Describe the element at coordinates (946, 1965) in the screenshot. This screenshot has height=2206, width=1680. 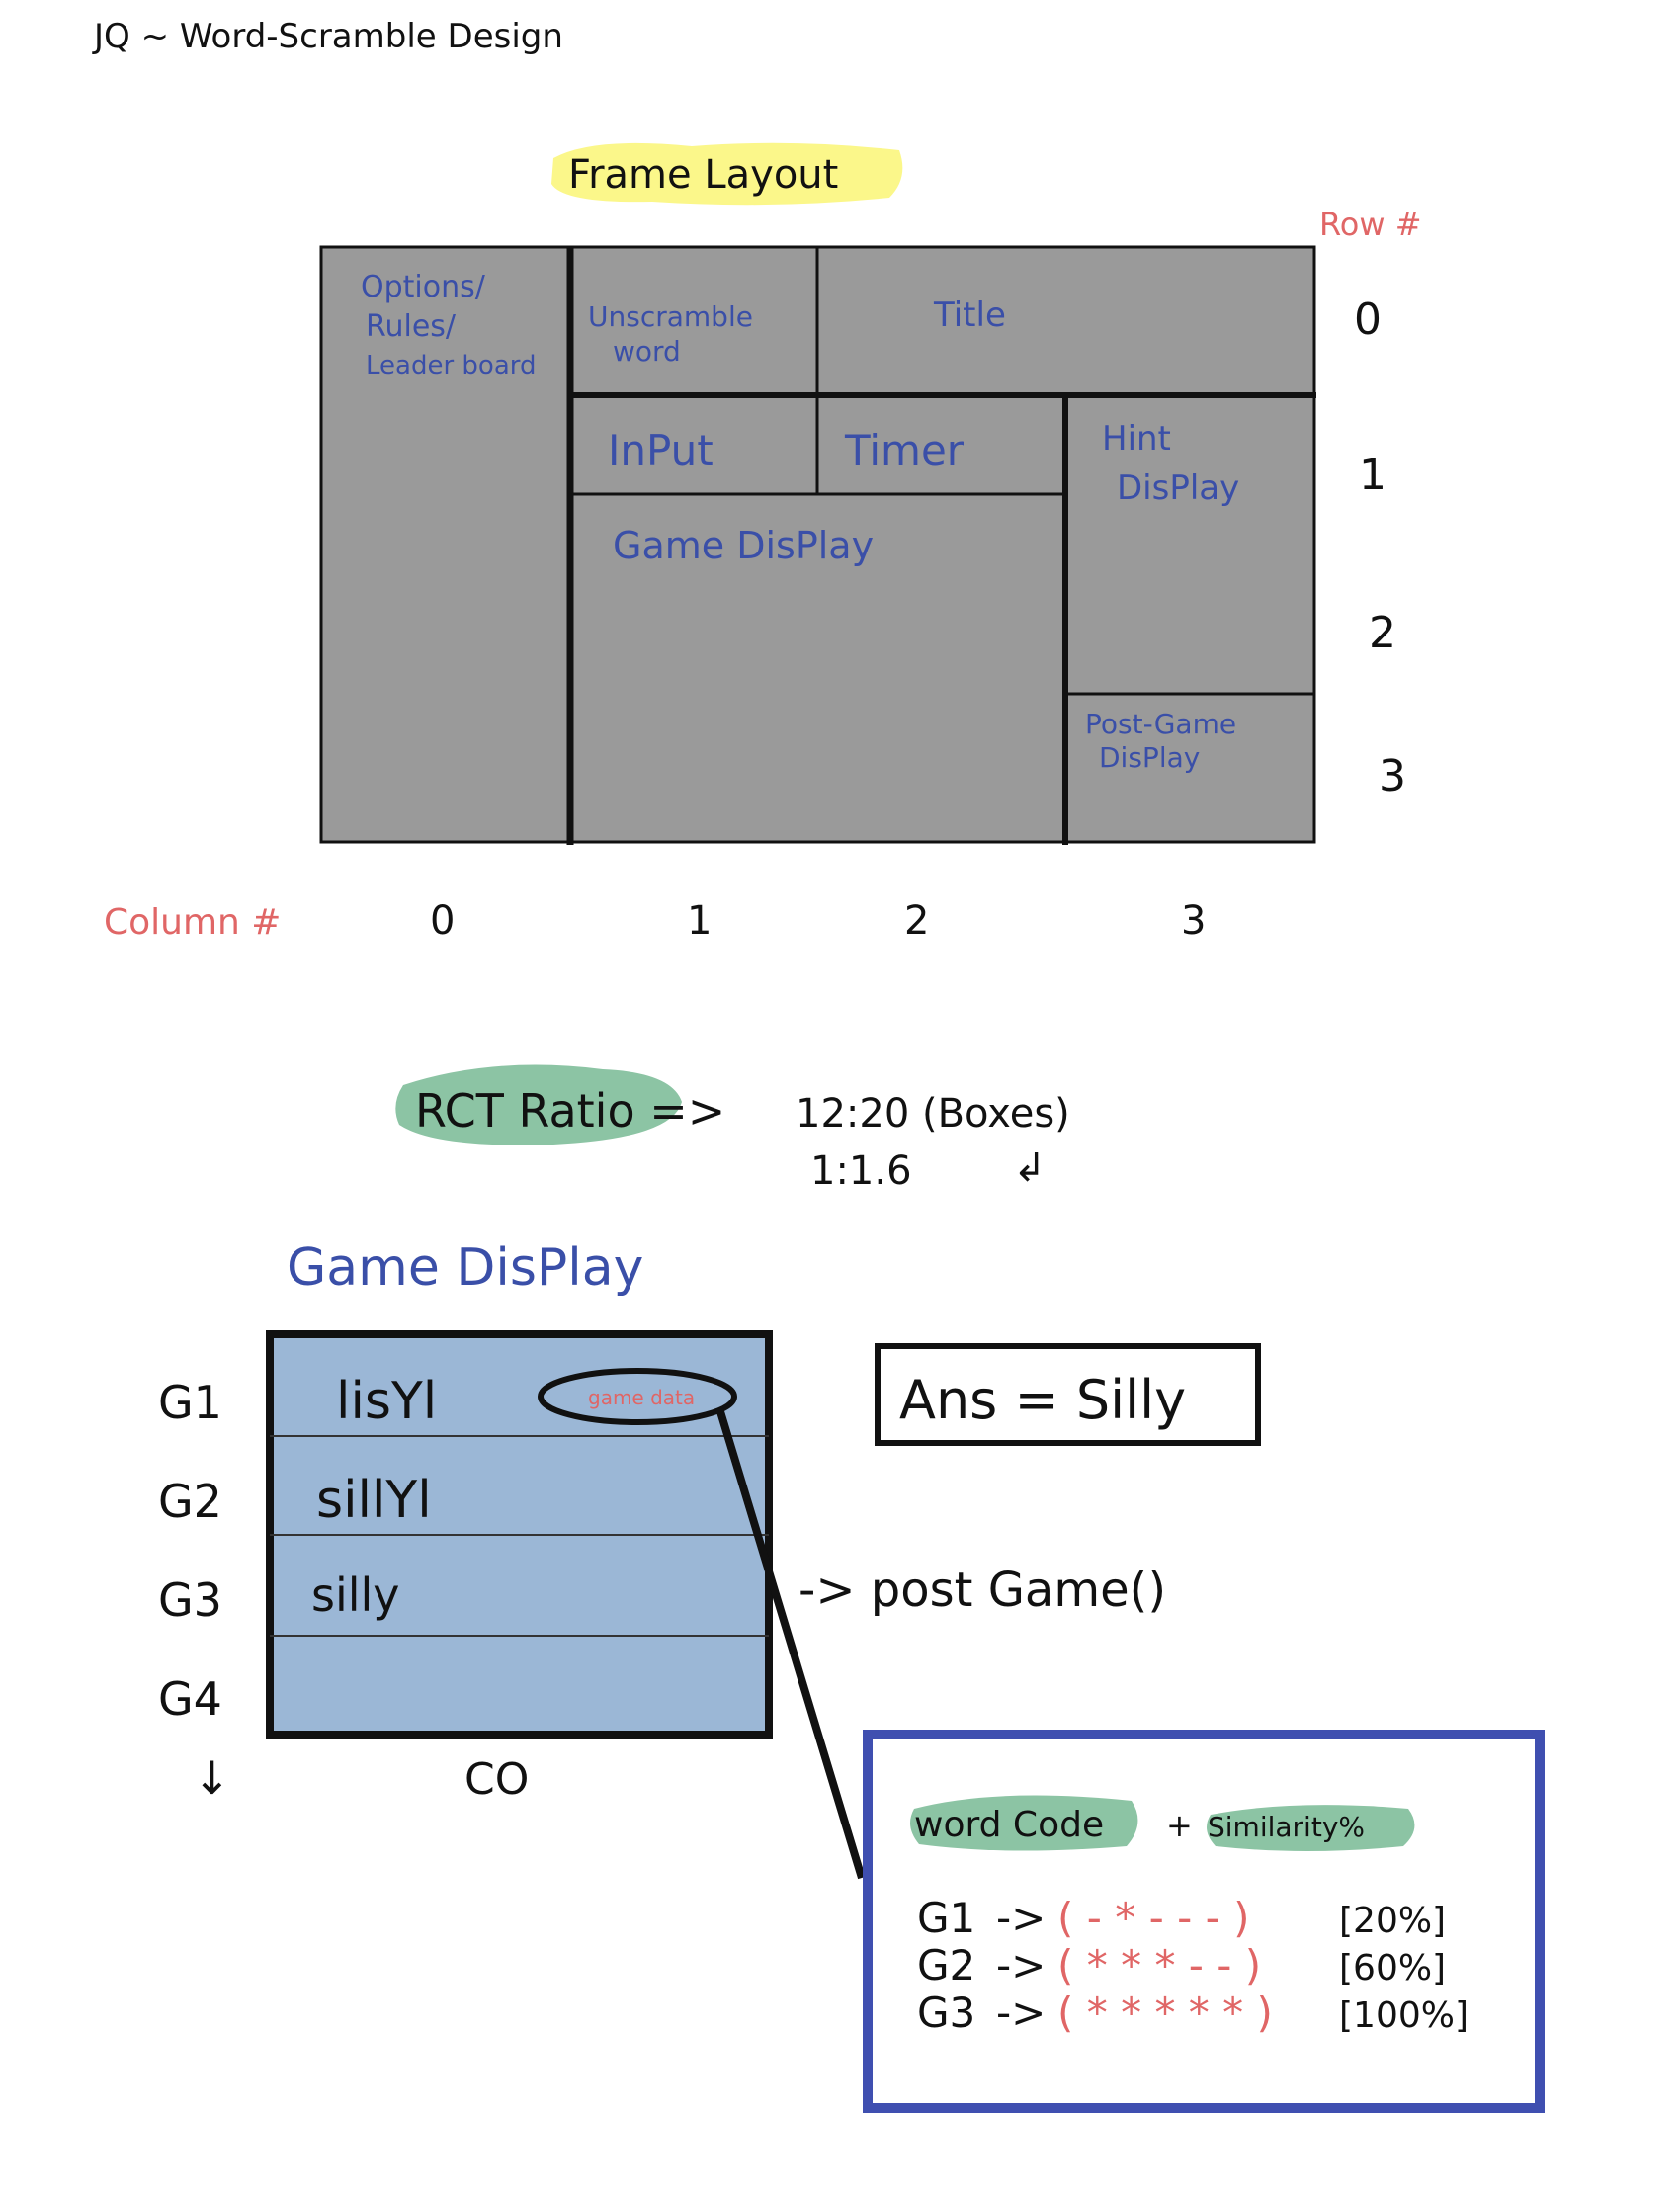
I see `word-code-guess-g2: G2` at that location.